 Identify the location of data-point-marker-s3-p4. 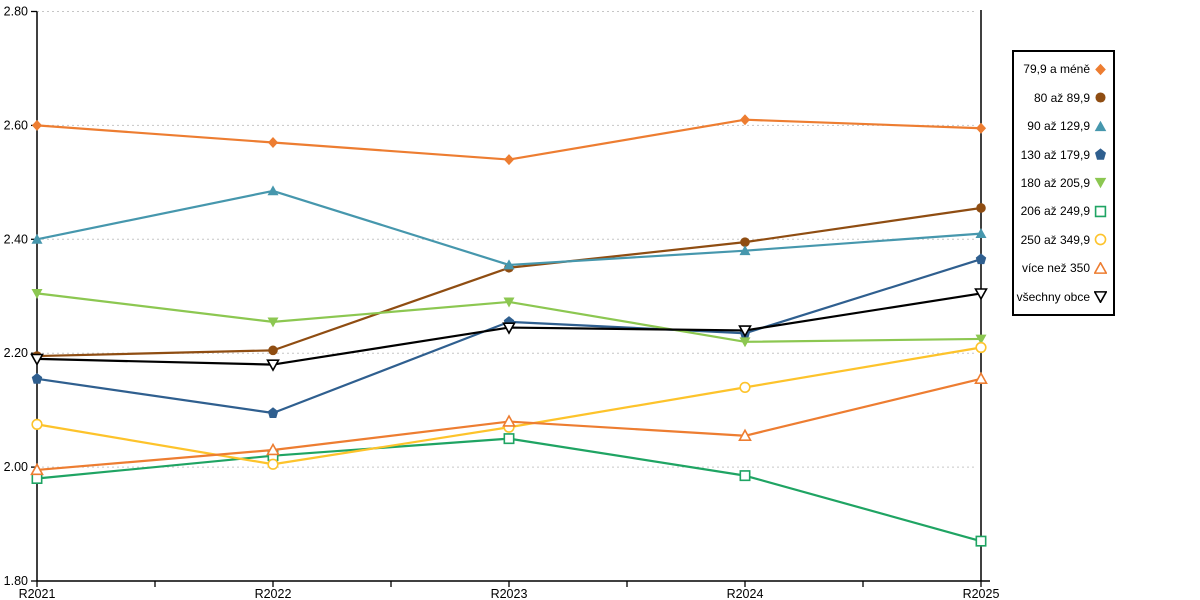
(981, 259).